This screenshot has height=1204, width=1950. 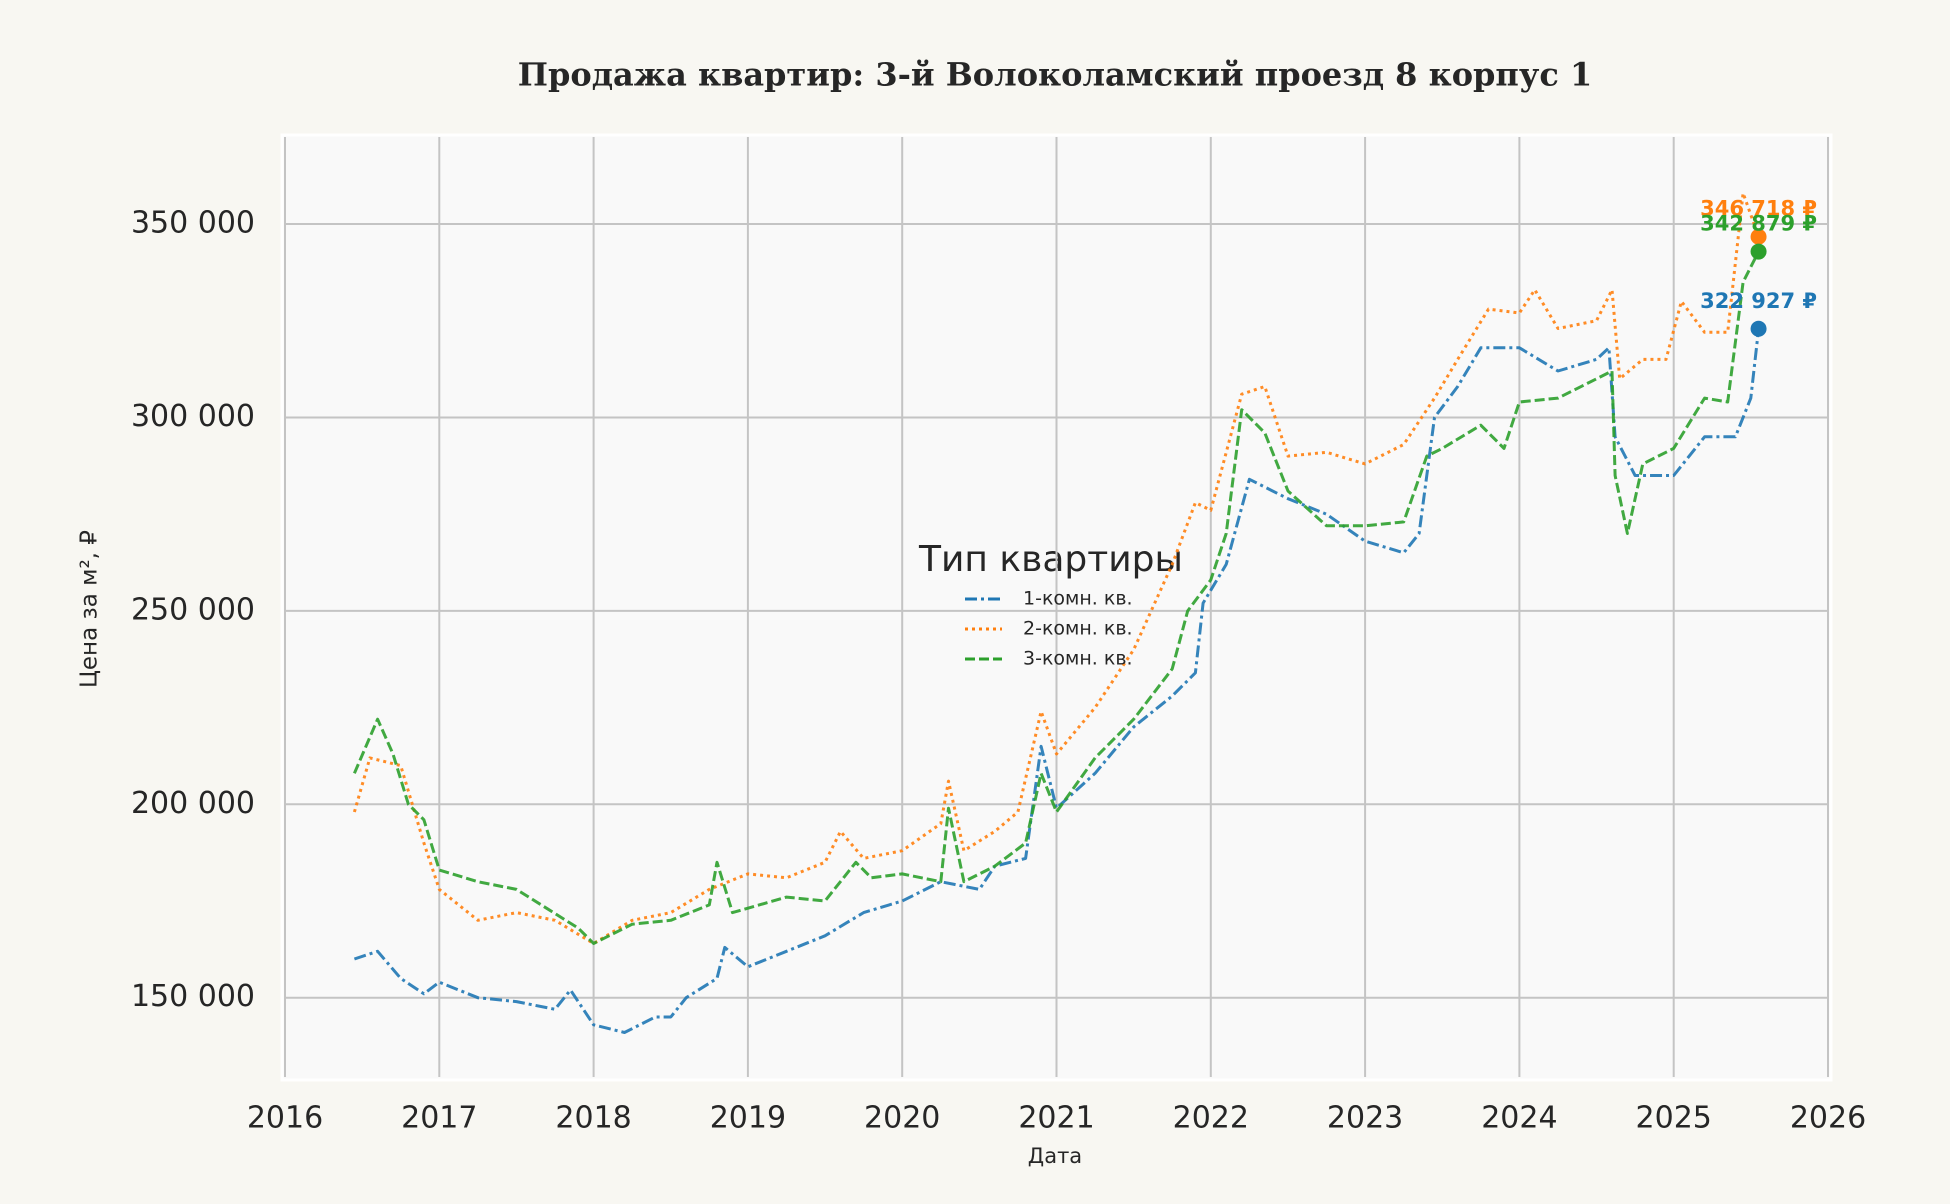 What do you see at coordinates (1674, 1118) in the screenshot?
I see `x-tick-label: 2025` at bounding box center [1674, 1118].